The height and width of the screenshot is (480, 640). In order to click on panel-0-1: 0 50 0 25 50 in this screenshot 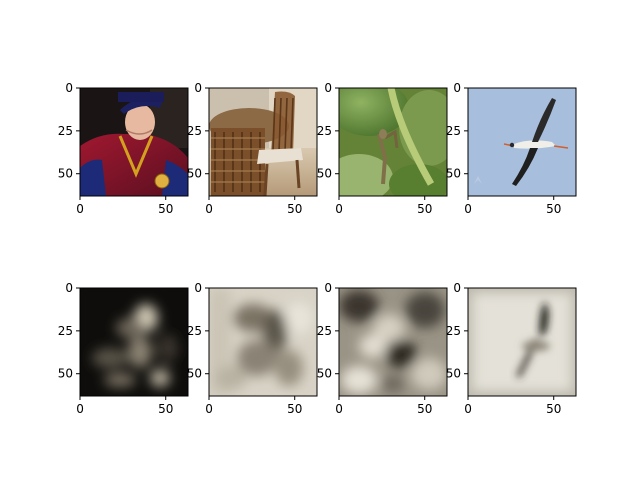, I will do `click(252, 148)`.